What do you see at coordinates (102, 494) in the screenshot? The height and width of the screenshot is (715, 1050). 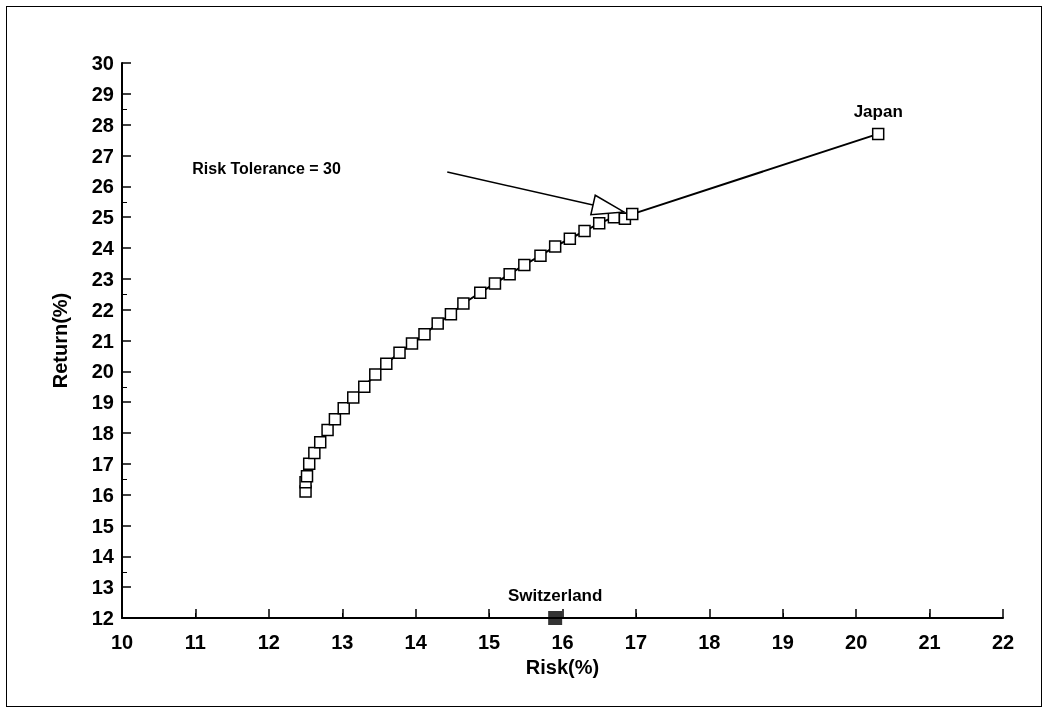 I see `y-tick-label: 16` at bounding box center [102, 494].